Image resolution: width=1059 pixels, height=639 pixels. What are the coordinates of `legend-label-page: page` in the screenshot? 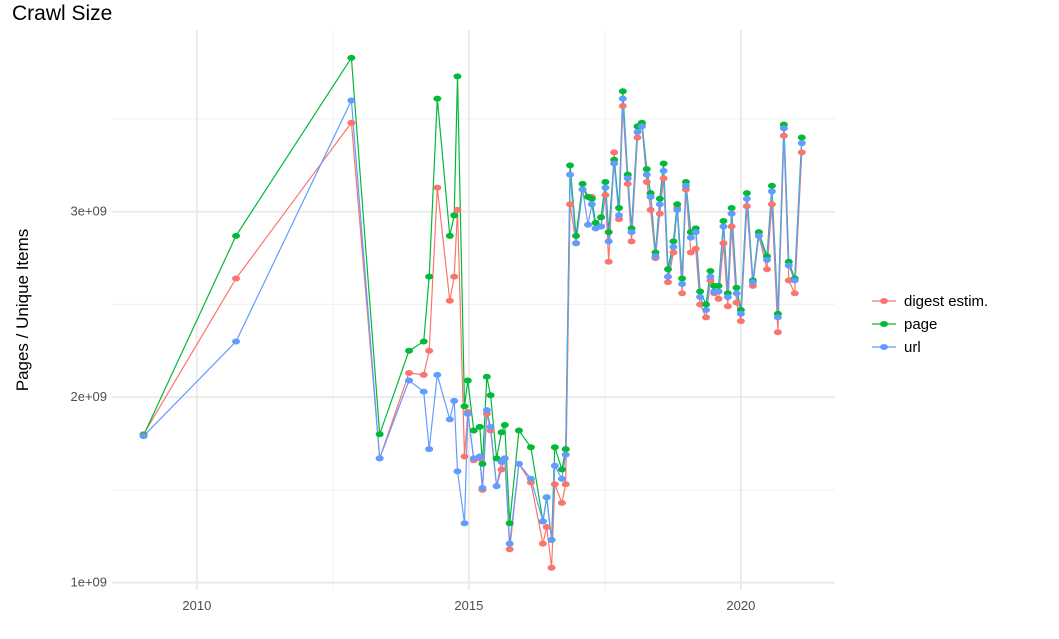 It's located at (920, 324).